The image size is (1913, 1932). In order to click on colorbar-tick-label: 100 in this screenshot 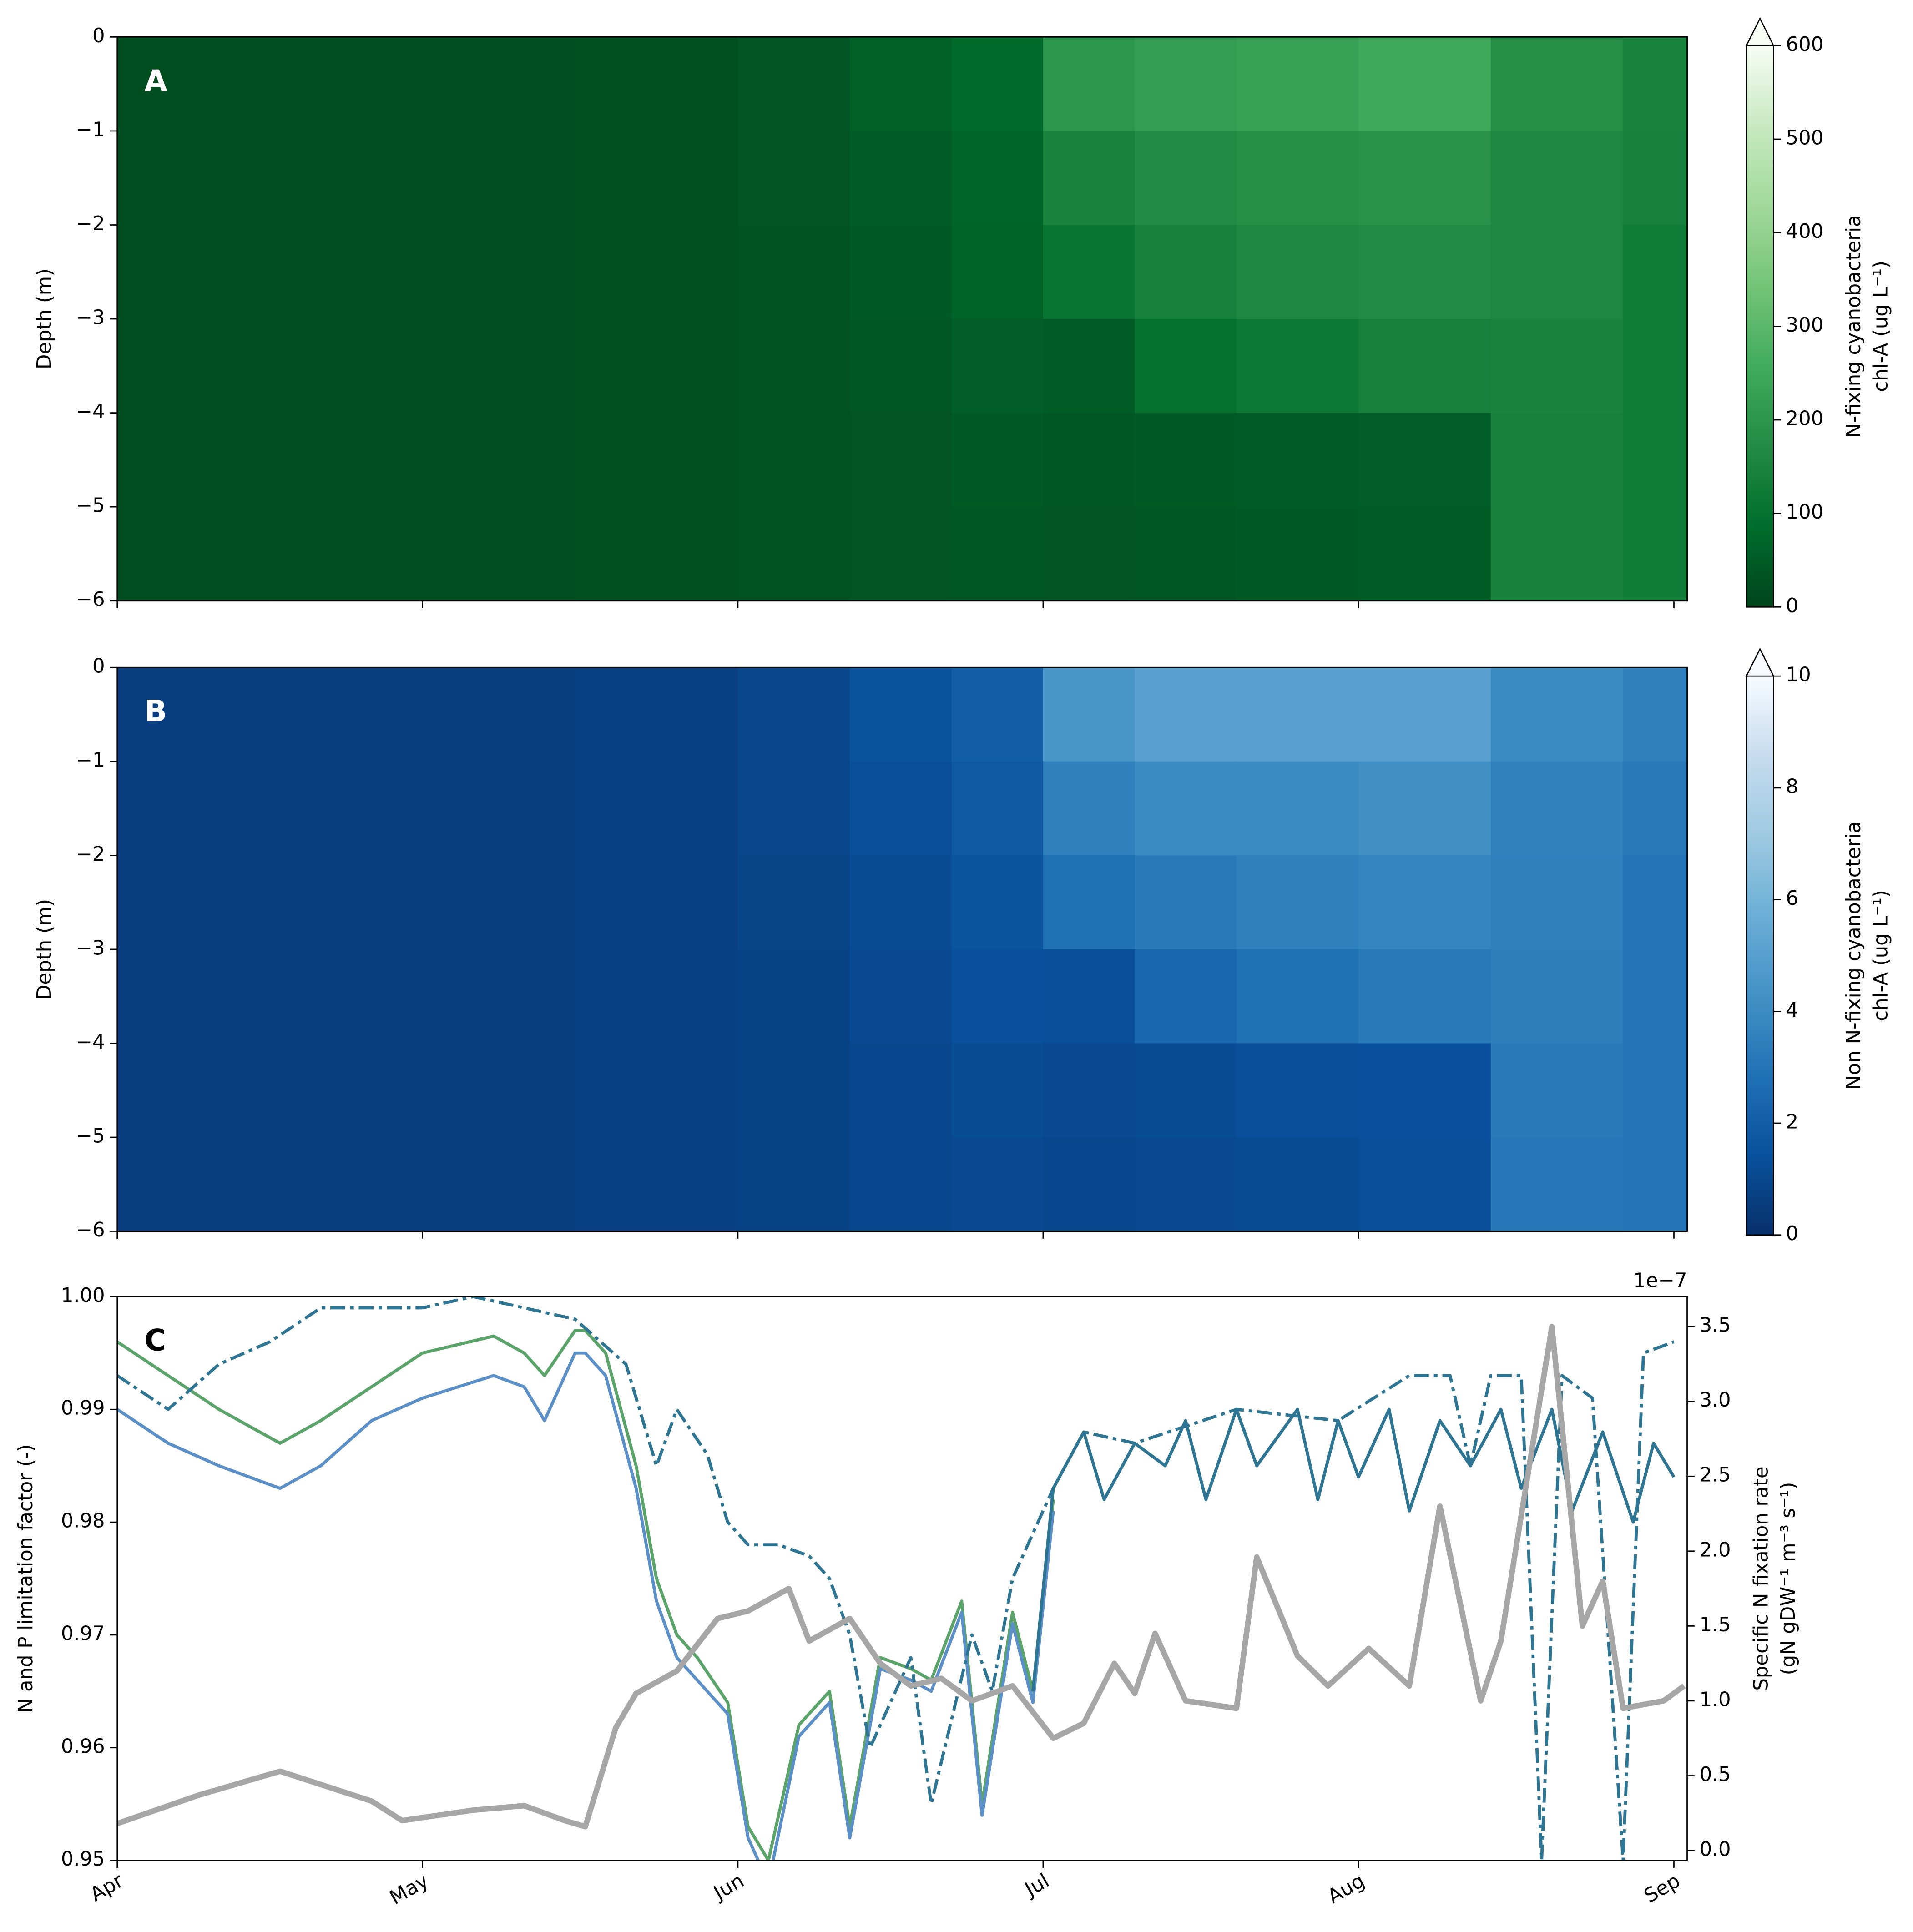, I will do `click(1805, 512)`.